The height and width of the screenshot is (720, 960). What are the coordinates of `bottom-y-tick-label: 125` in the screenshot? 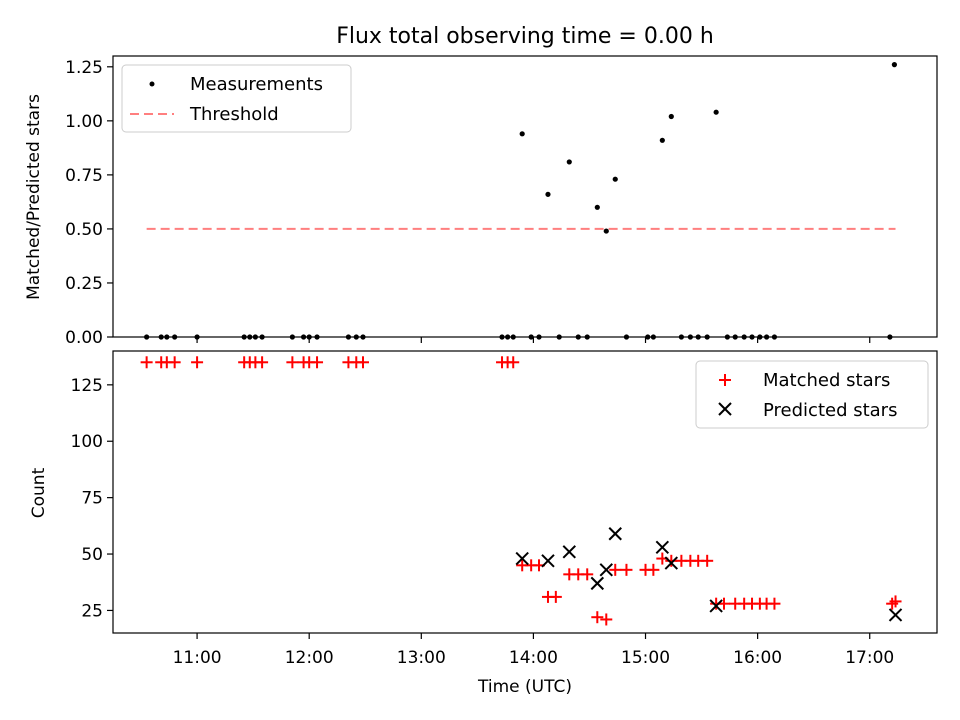 It's located at (87, 386).